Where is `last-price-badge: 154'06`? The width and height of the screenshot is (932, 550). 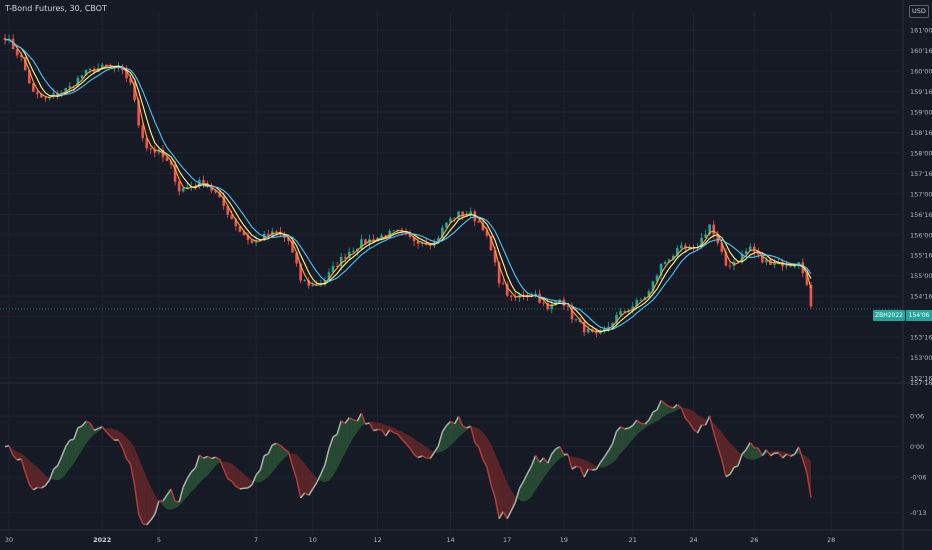
last-price-badge: 154'06 is located at coordinates (919, 315).